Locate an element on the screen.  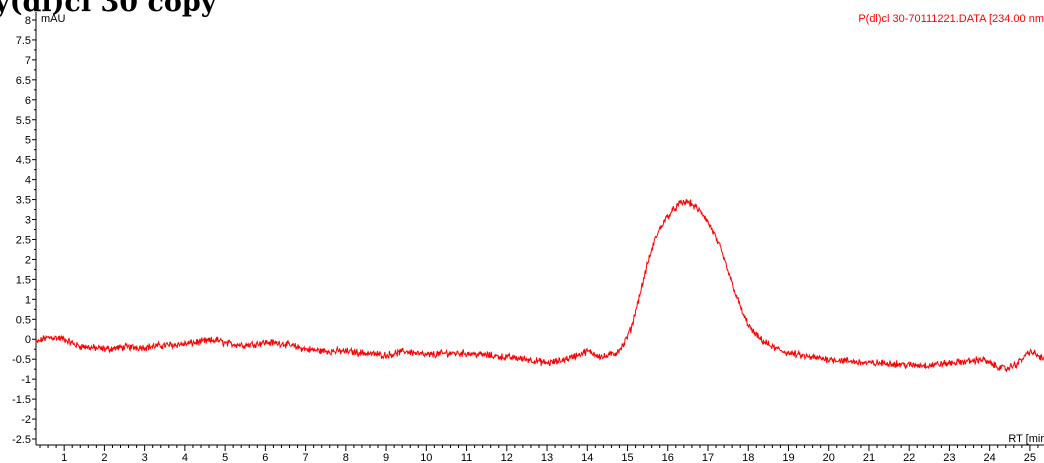
x-tick-label: 24 is located at coordinates (990, 457).